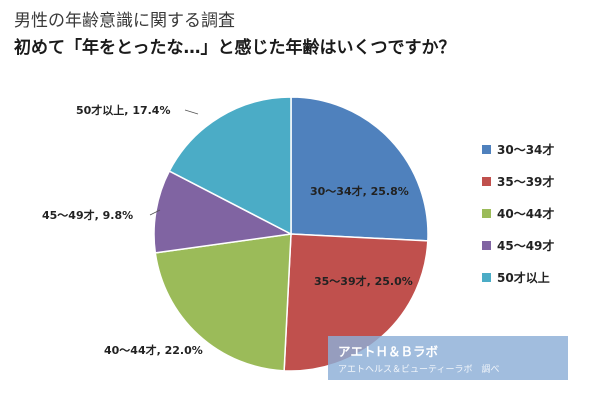 The width and height of the screenshot is (600, 400). I want to click on chart-legend: 30～34才 35～39才 40～44才 45～49才 50才以上, so click(518, 213).